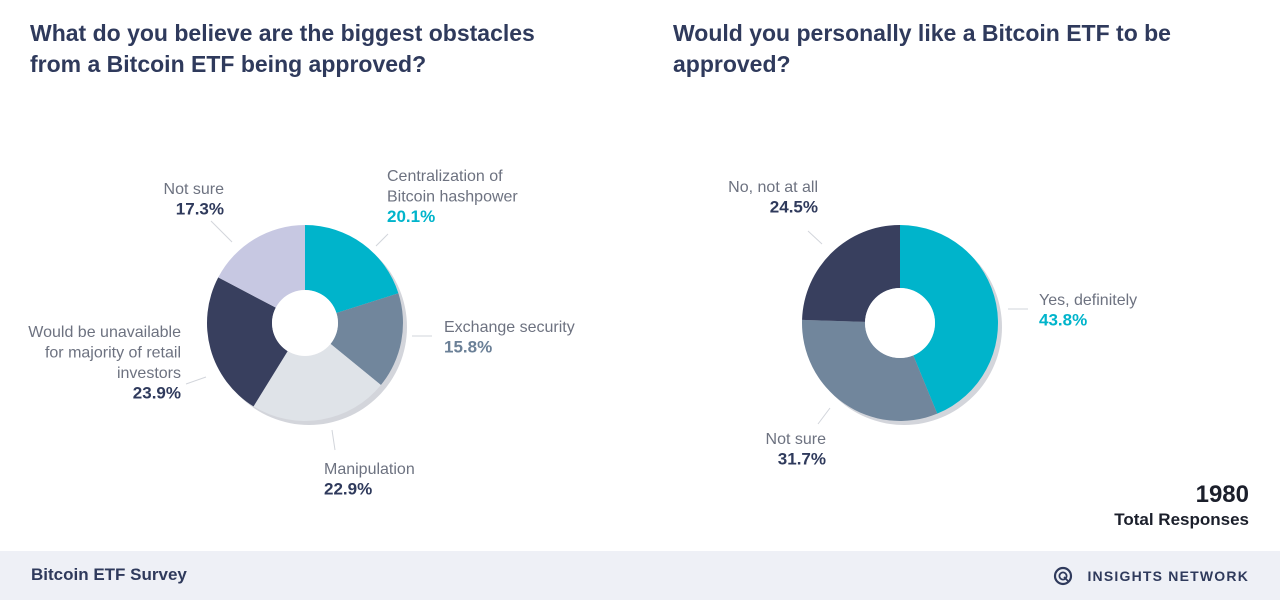  What do you see at coordinates (949, 319) in the screenshot?
I see `slice-yes-definitely` at bounding box center [949, 319].